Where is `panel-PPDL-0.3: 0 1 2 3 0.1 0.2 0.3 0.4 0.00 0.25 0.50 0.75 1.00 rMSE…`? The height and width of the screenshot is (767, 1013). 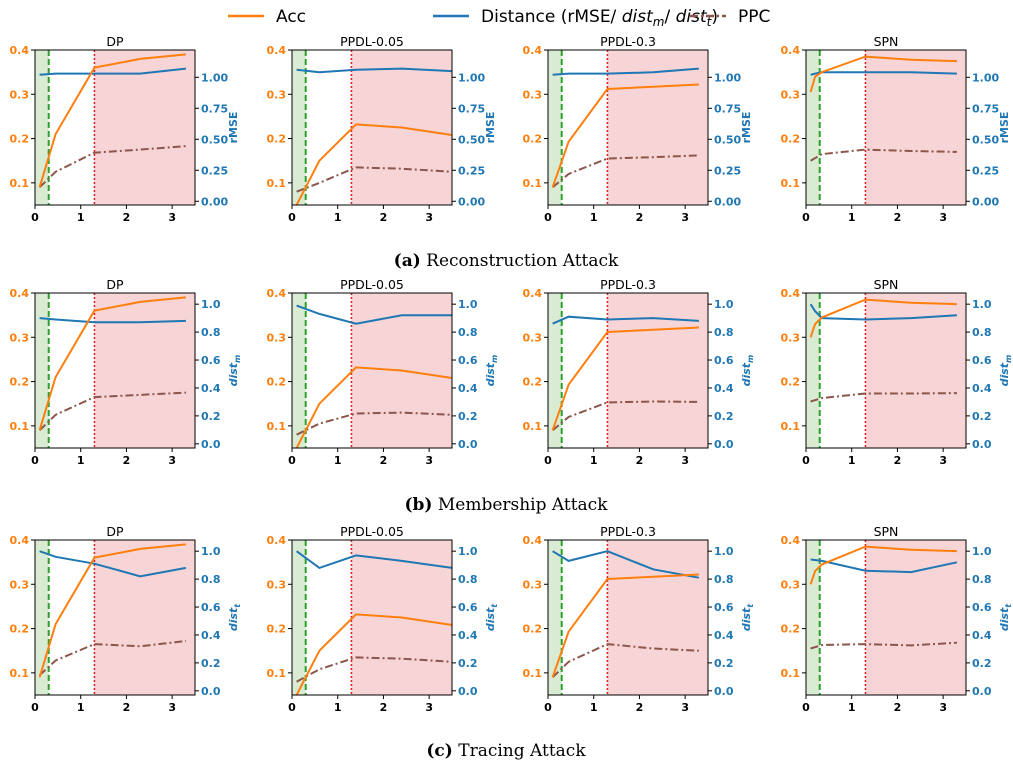 panel-PPDL-0.3: 0 1 2 3 0.1 0.2 0.3 0.4 0.00 0.25 0.50 0.75 1.00 rMSE… is located at coordinates (638, 129).